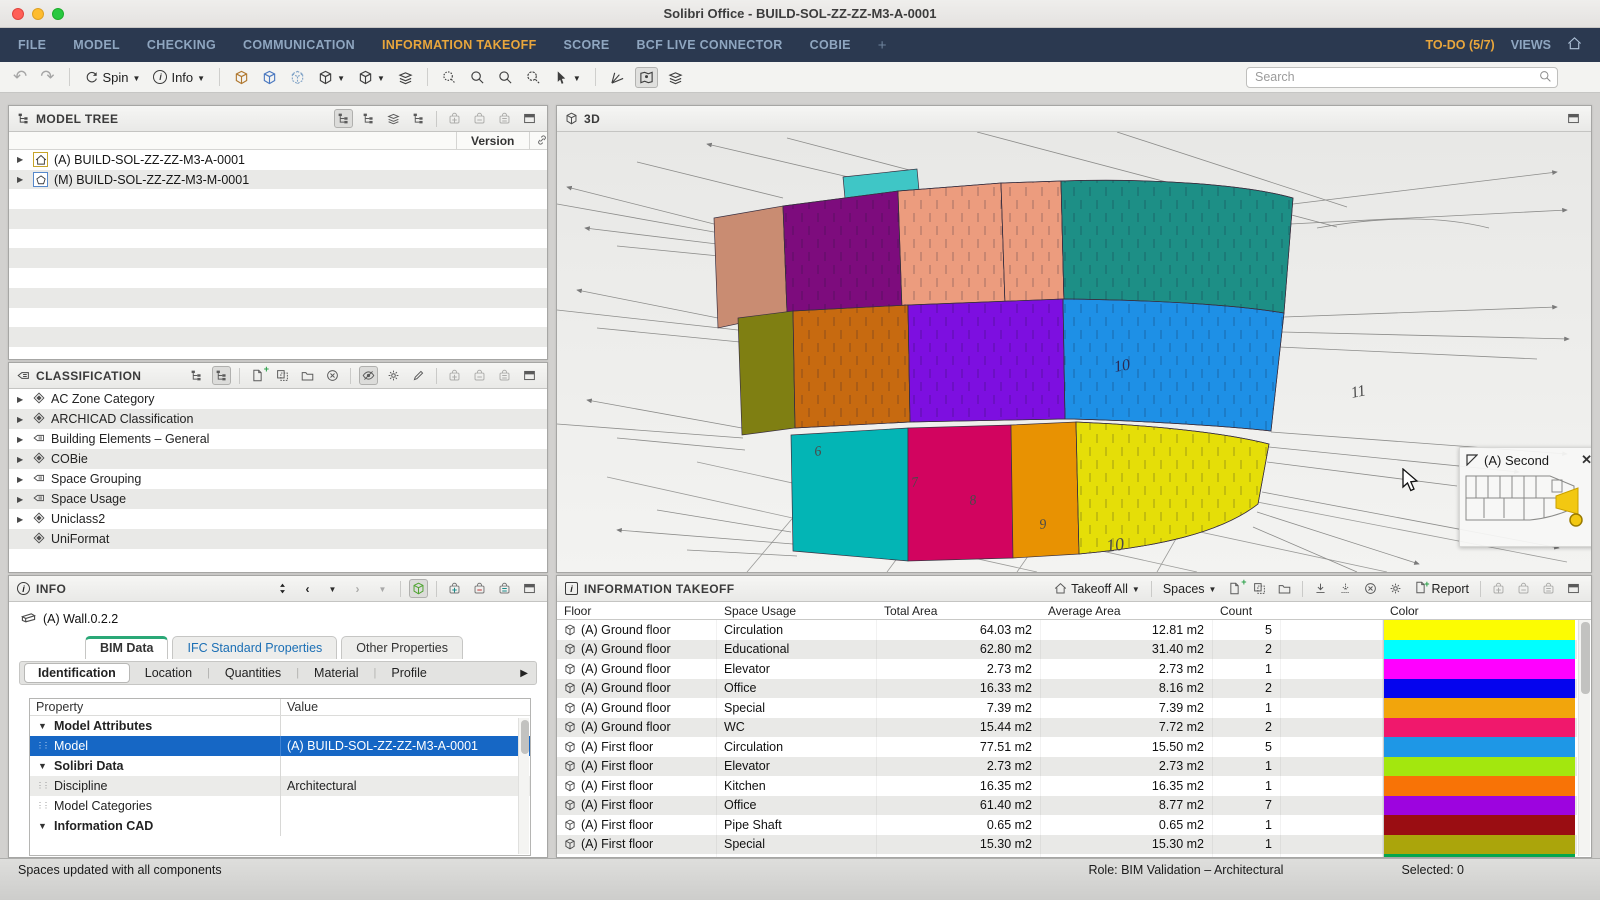 The width and height of the screenshot is (1600, 900). Describe the element at coordinates (1067, 855) in the screenshot. I see `table-row-partial` at that location.